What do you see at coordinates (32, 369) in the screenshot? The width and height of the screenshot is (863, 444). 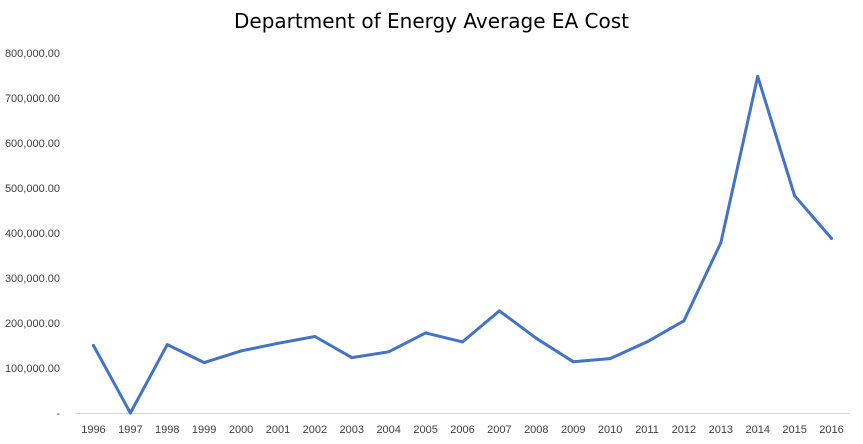 I see `y-tick-label: 100,000.00` at bounding box center [32, 369].